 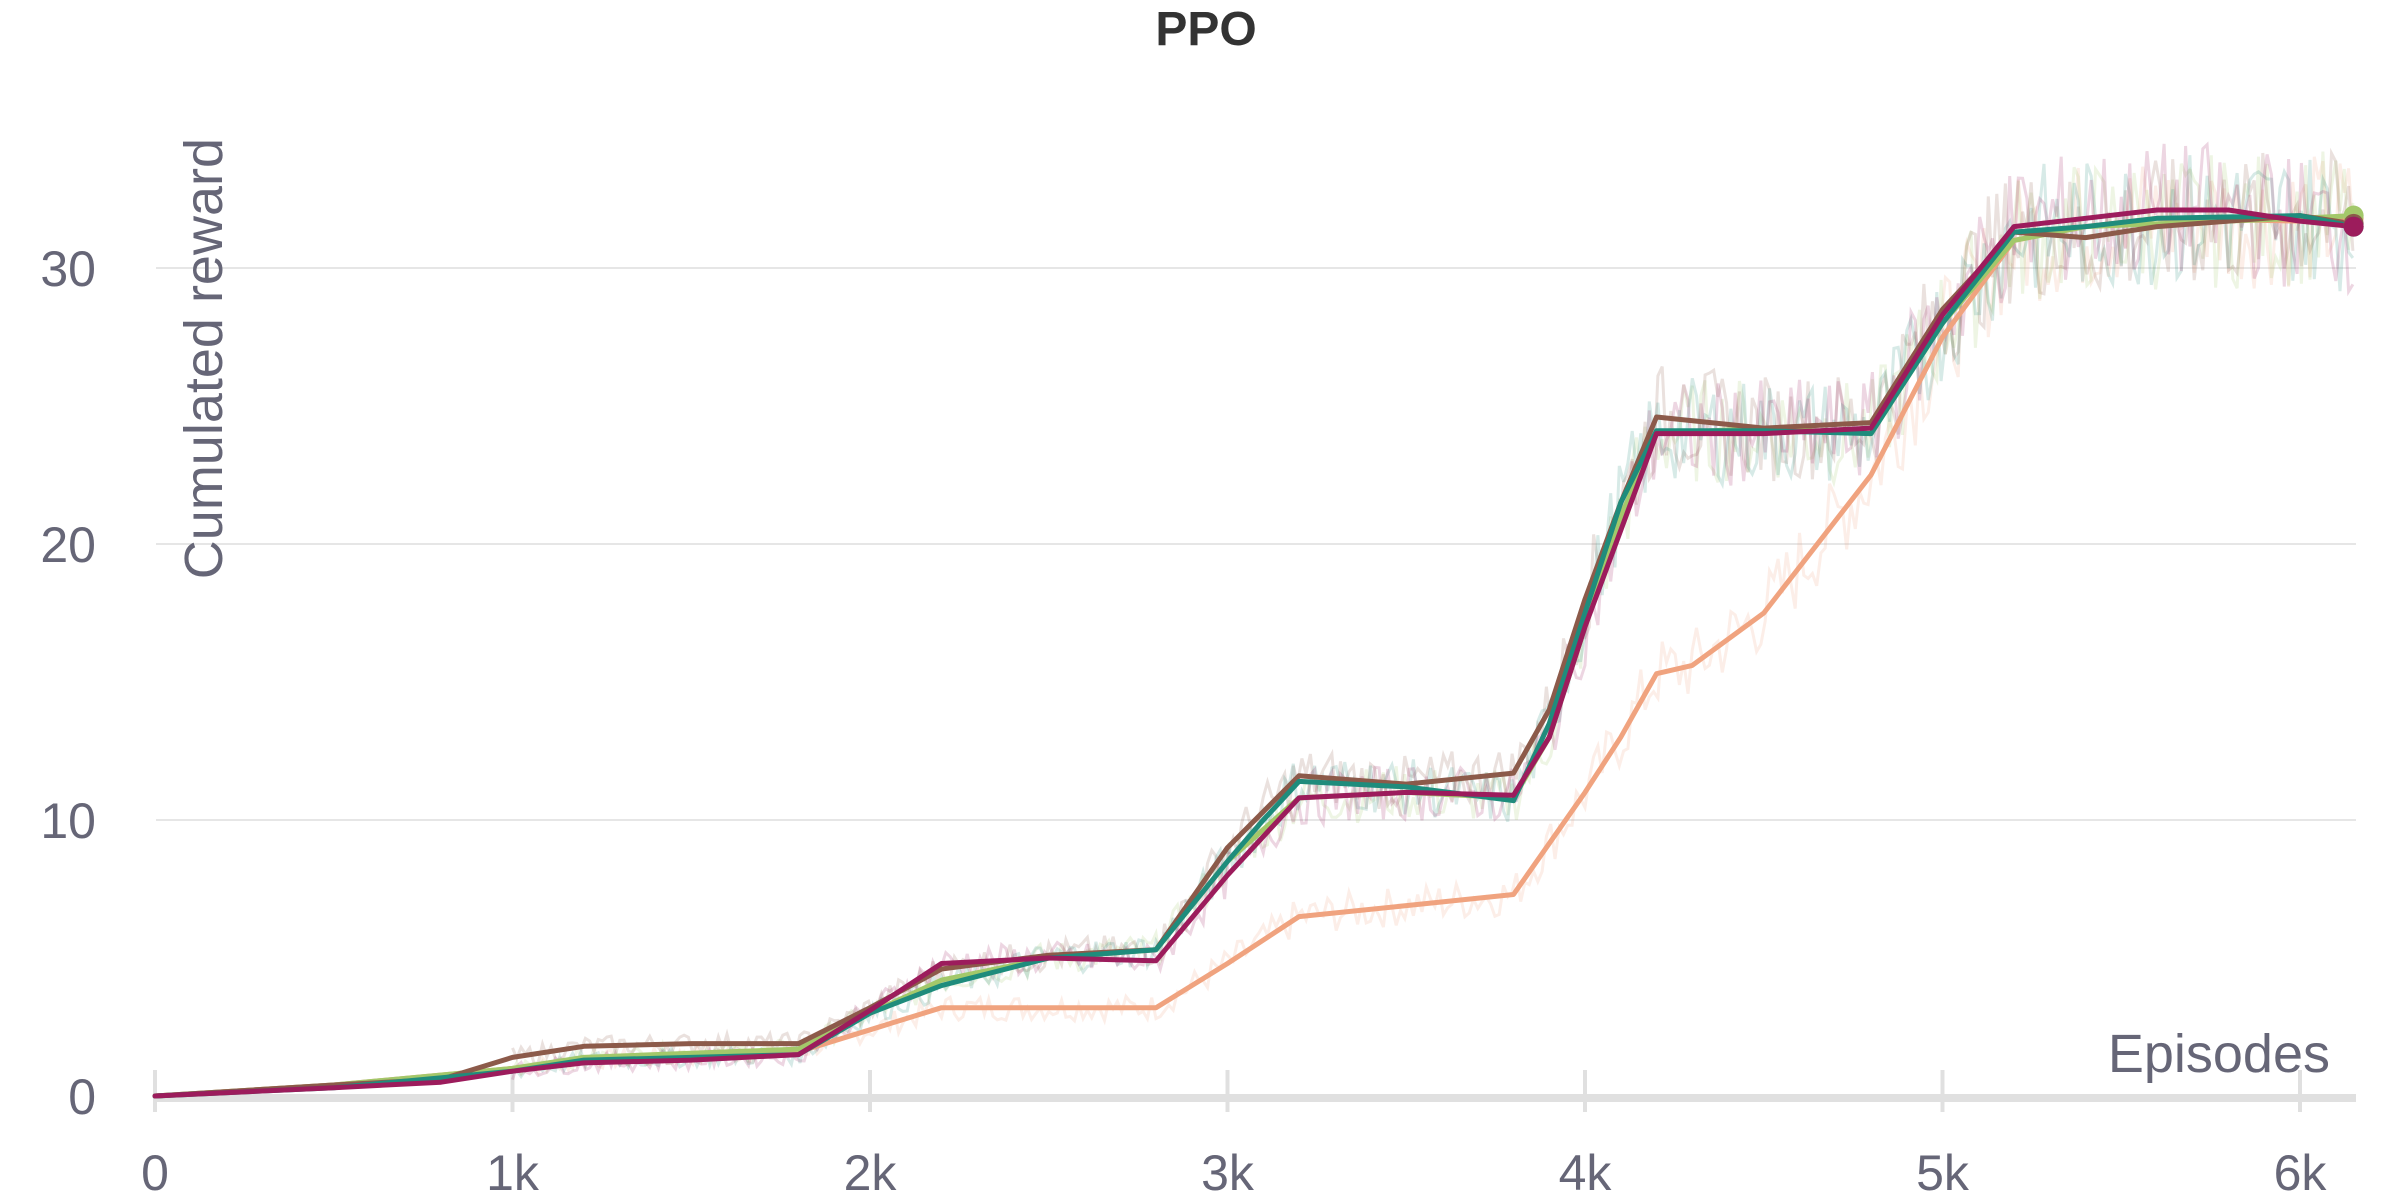 I want to click on chart-title: PPO, so click(x=1205, y=29).